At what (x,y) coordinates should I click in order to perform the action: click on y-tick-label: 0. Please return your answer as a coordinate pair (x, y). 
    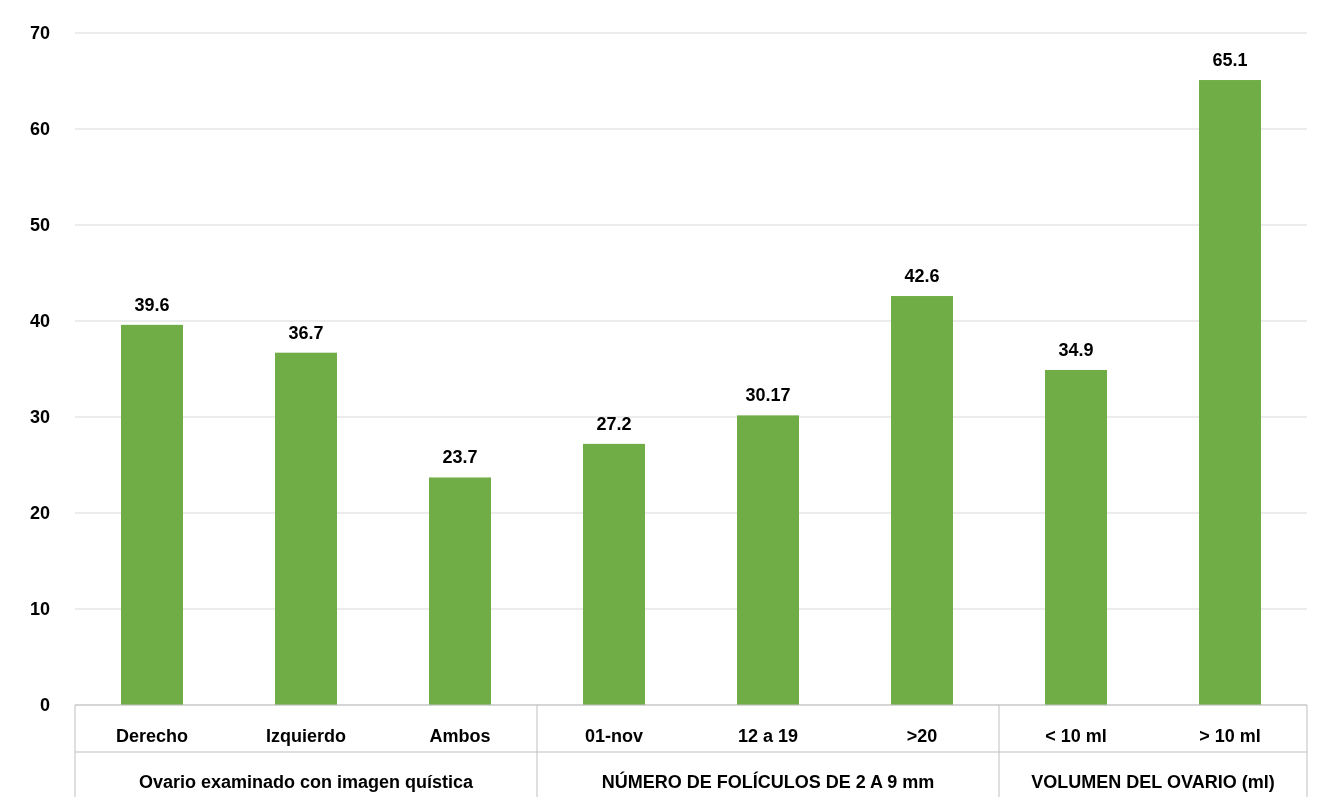
    Looking at the image, I should click on (44, 705).